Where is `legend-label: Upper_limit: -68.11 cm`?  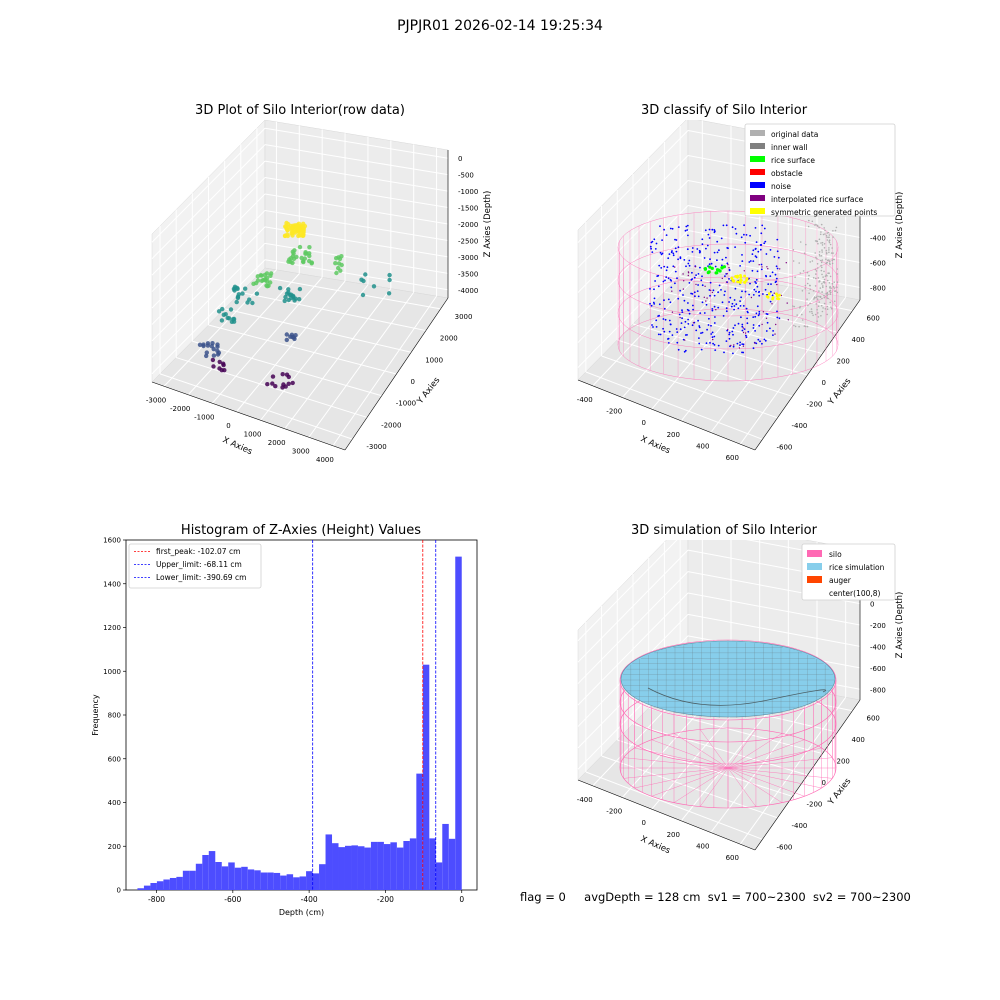 legend-label: Upper_limit: -68.11 cm is located at coordinates (199, 564).